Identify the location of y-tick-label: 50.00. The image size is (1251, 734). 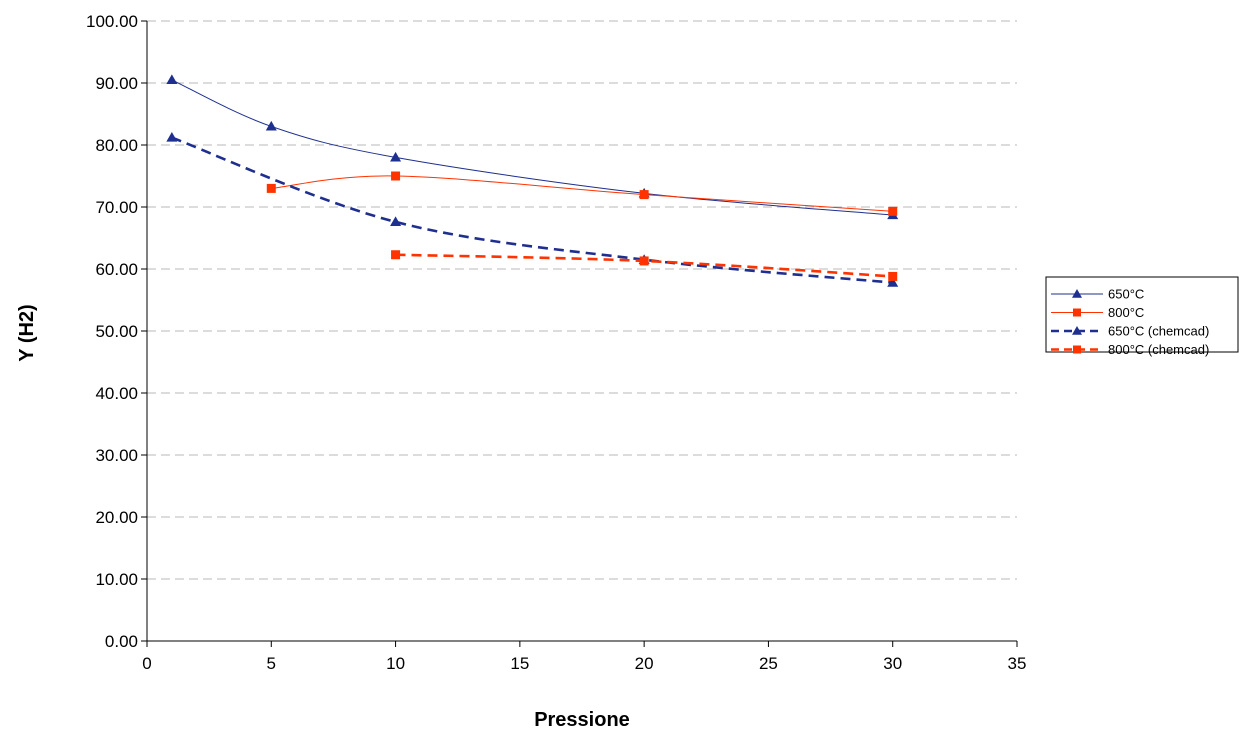
(116, 331).